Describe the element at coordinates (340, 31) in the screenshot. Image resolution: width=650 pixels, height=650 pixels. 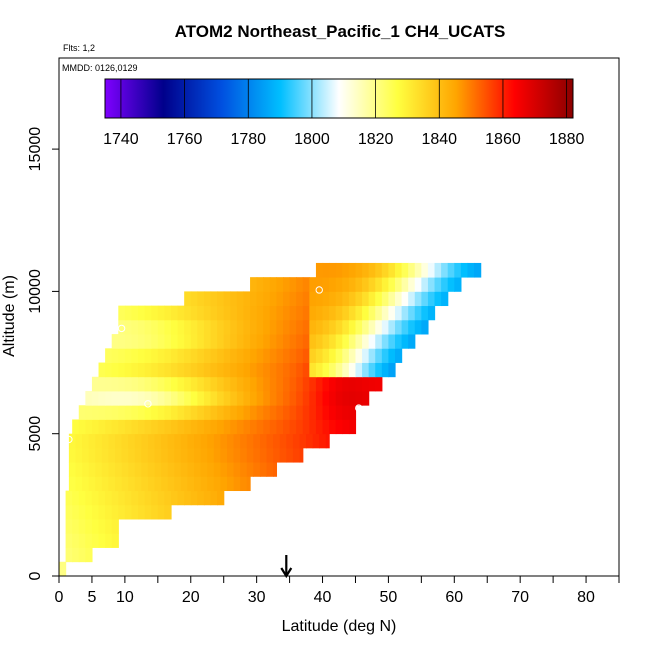
I see `chart-title: ATOM2 Northeast_Pacific_1 CH4_UCATS` at that location.